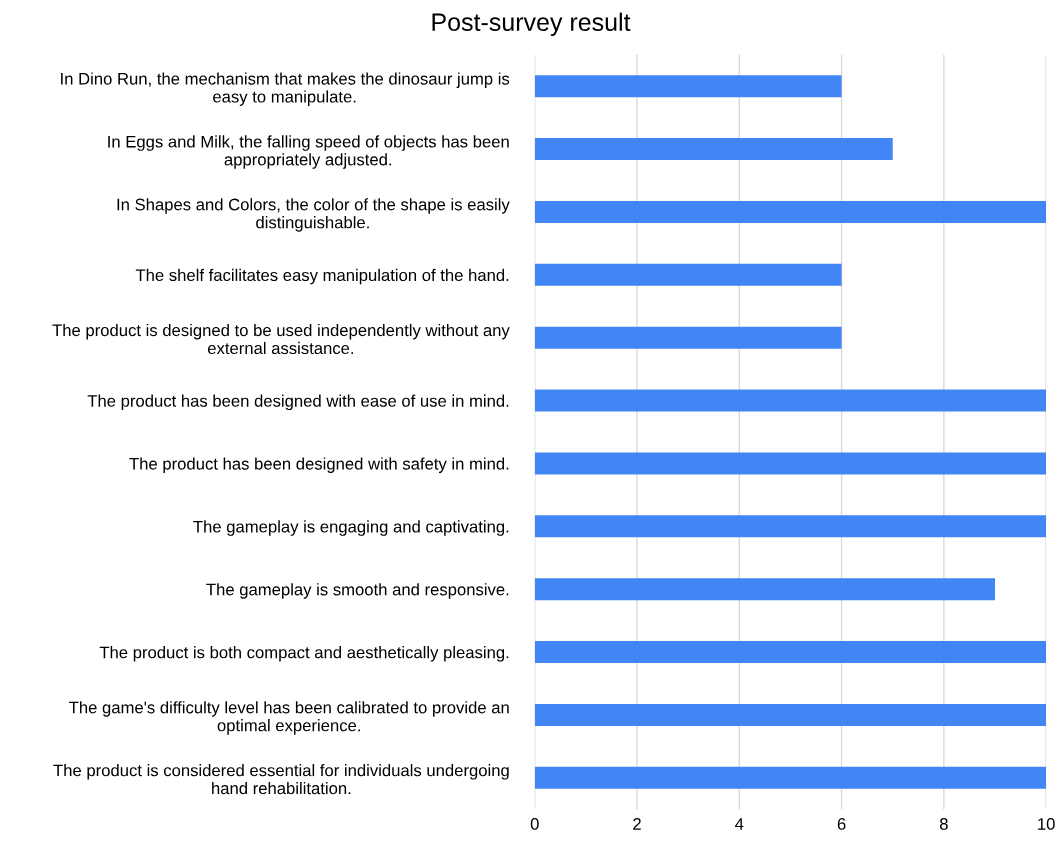 The width and height of the screenshot is (1061, 843). Describe the element at coordinates (534, 824) in the screenshot. I see `x-tick-label: 0` at that location.